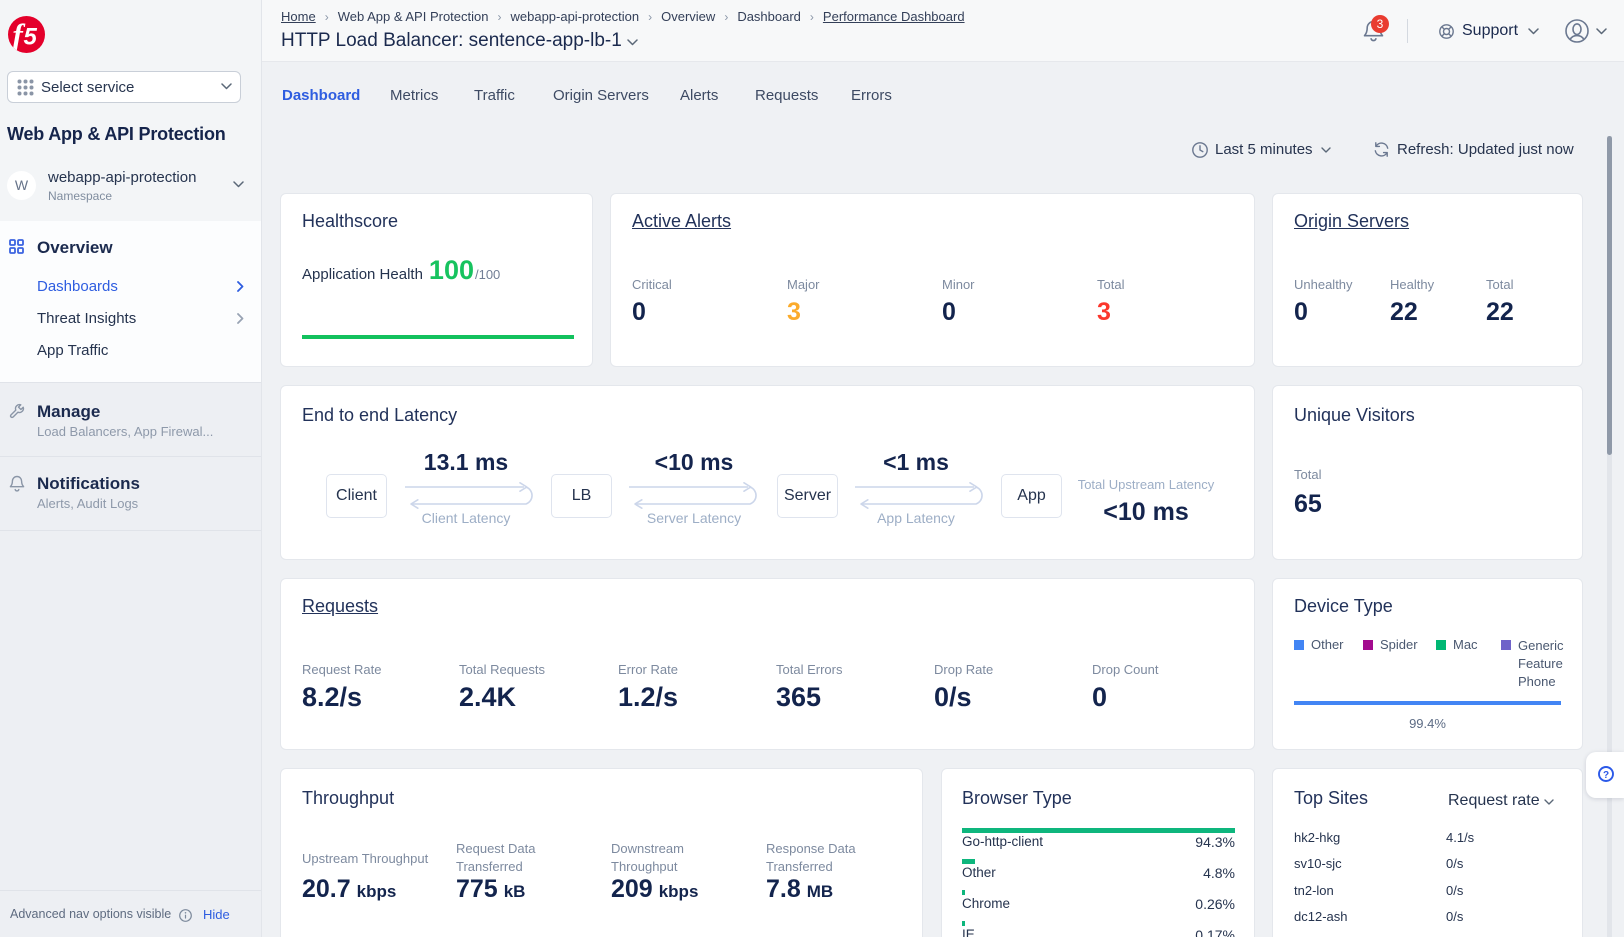  What do you see at coordinates (31, 37) in the screenshot?
I see `svg-text: 5` at bounding box center [31, 37].